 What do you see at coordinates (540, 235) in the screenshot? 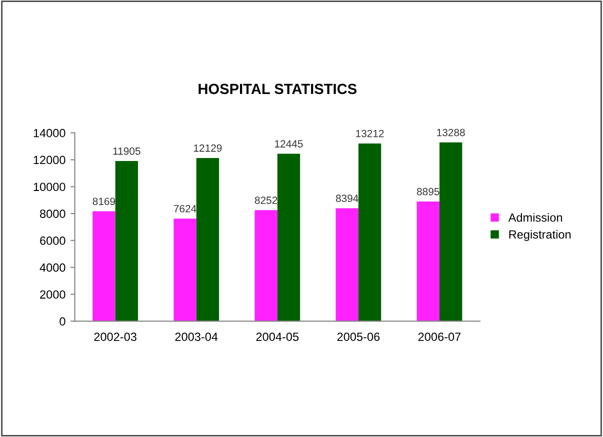
I see `legend-label: Registration` at bounding box center [540, 235].